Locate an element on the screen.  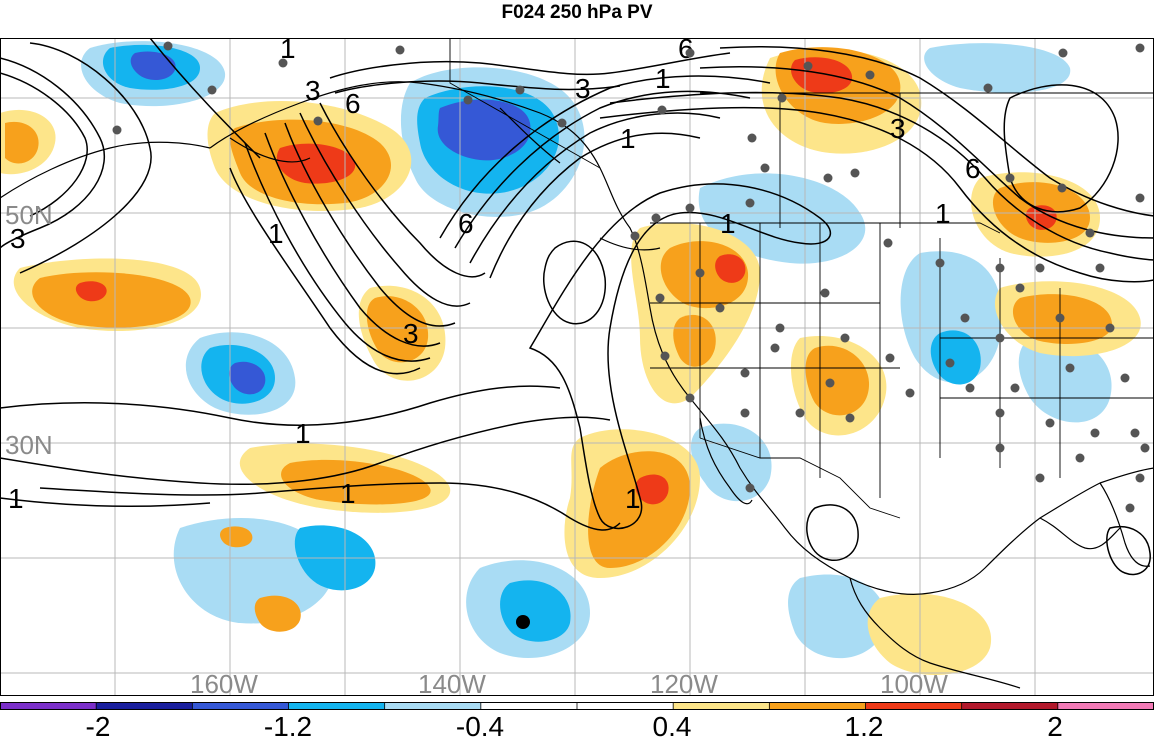
colorbar-swatches is located at coordinates (577, 706).